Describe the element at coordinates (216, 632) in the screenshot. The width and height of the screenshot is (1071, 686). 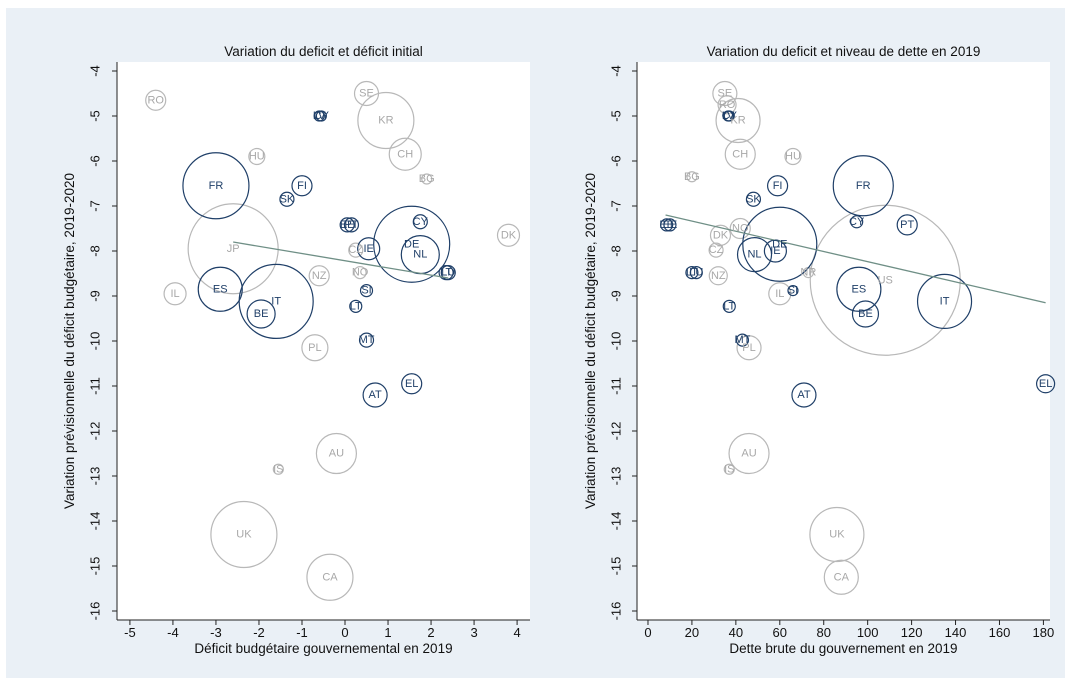
I see `x-tick-label: -3` at that location.